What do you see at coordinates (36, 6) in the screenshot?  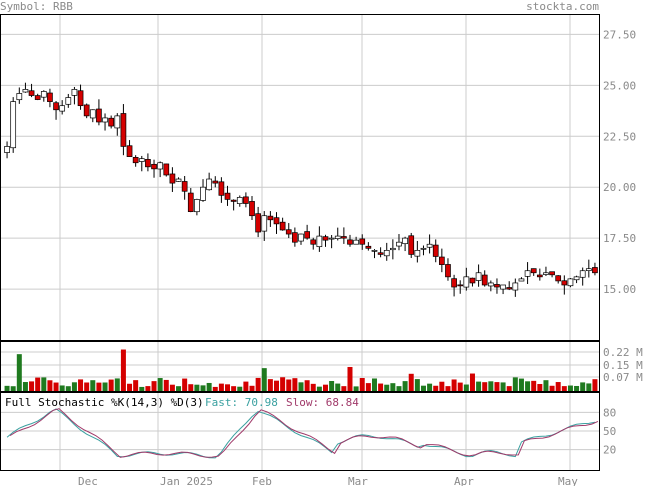 I see `symbol-label: Symbol: RBB` at bounding box center [36, 6].